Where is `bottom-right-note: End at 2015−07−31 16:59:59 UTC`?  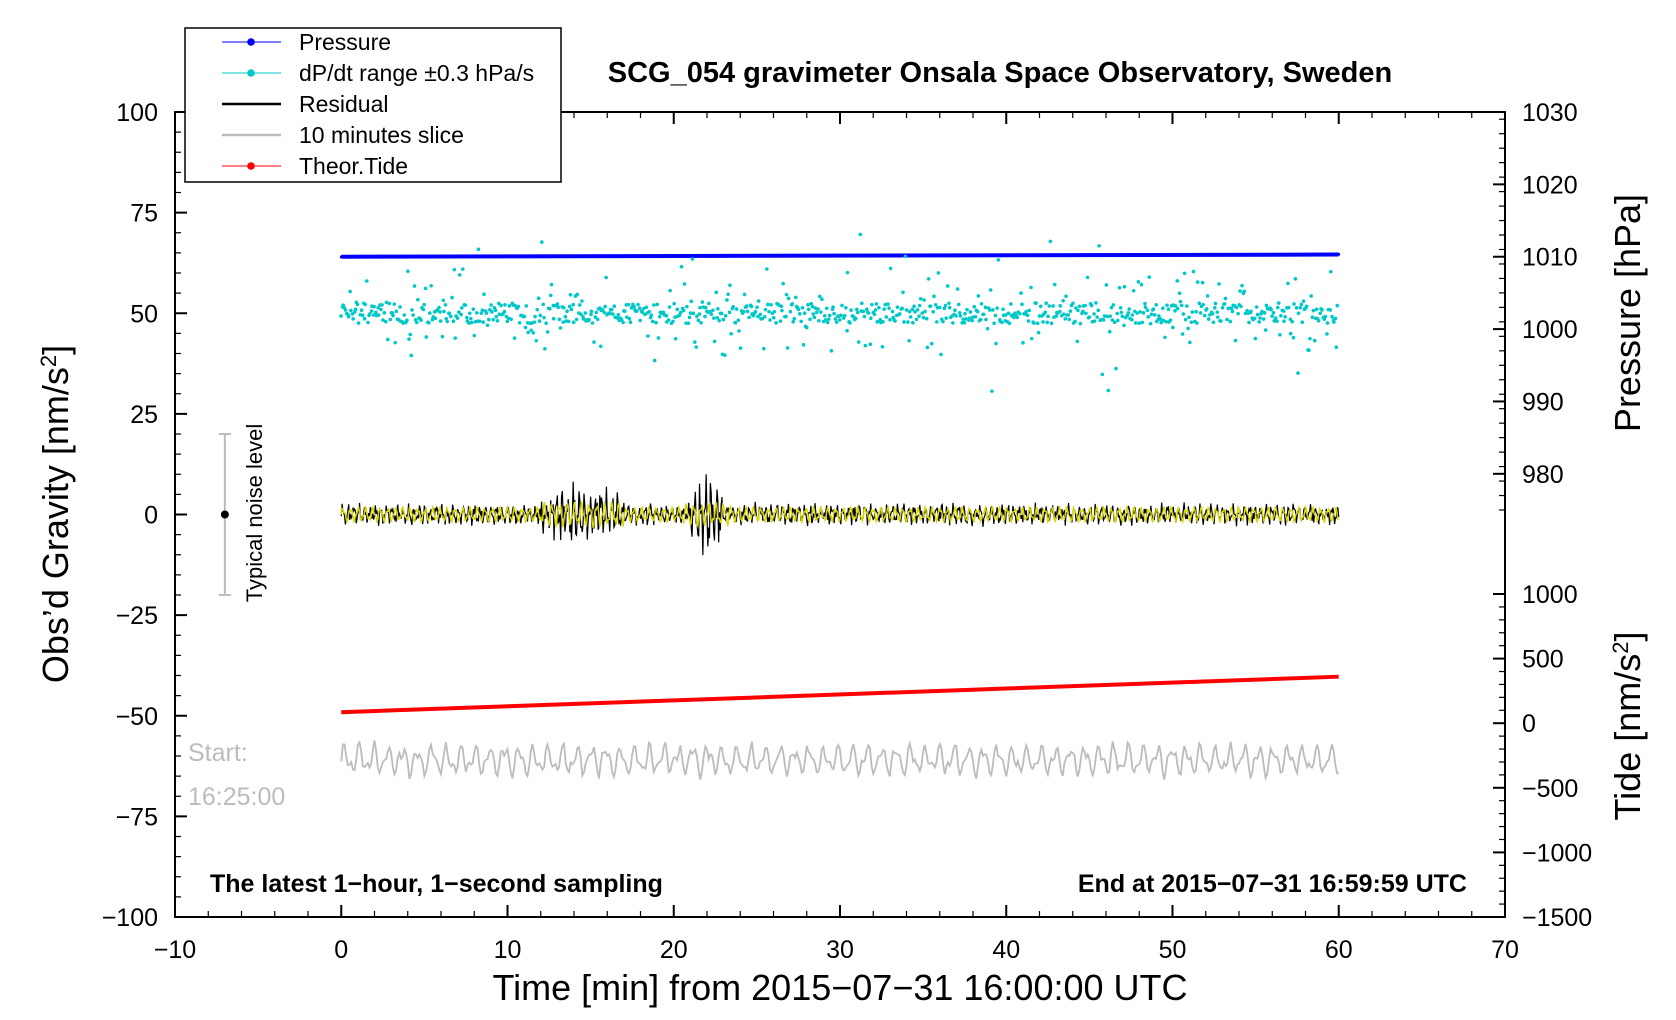
bottom-right-note: End at 2015−07−31 16:59:59 UTC is located at coordinates (1272, 884).